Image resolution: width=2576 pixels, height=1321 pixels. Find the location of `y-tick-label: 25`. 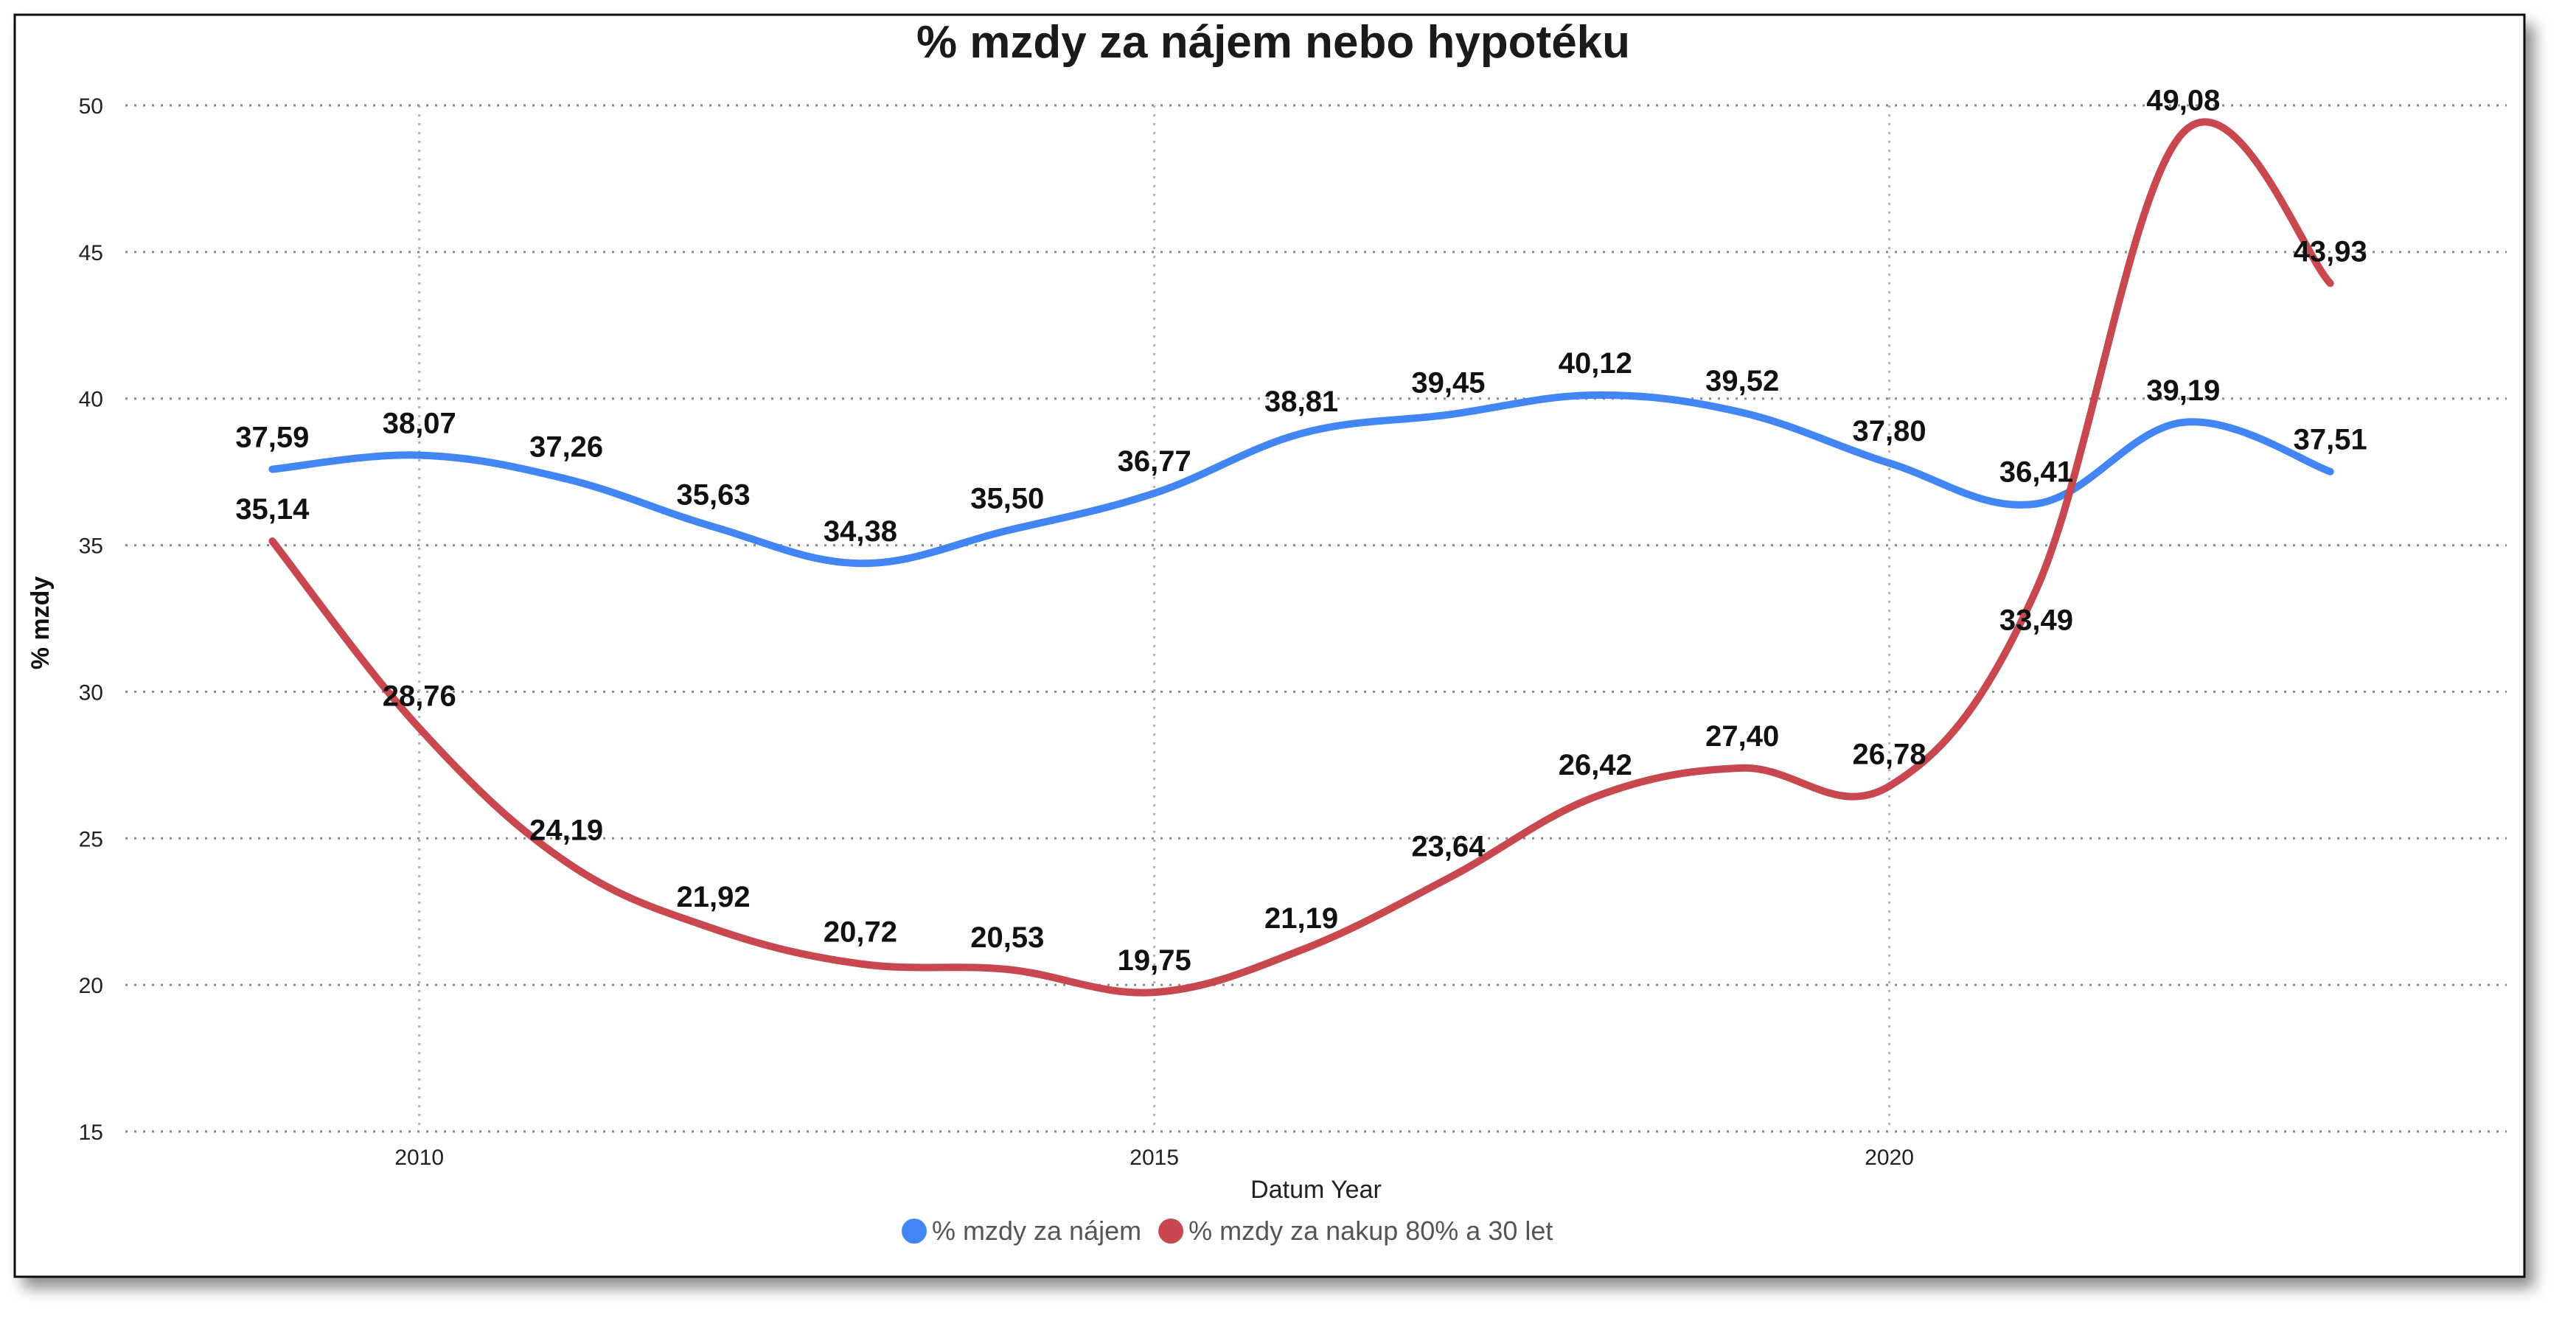

y-tick-label: 25 is located at coordinates (91, 839).